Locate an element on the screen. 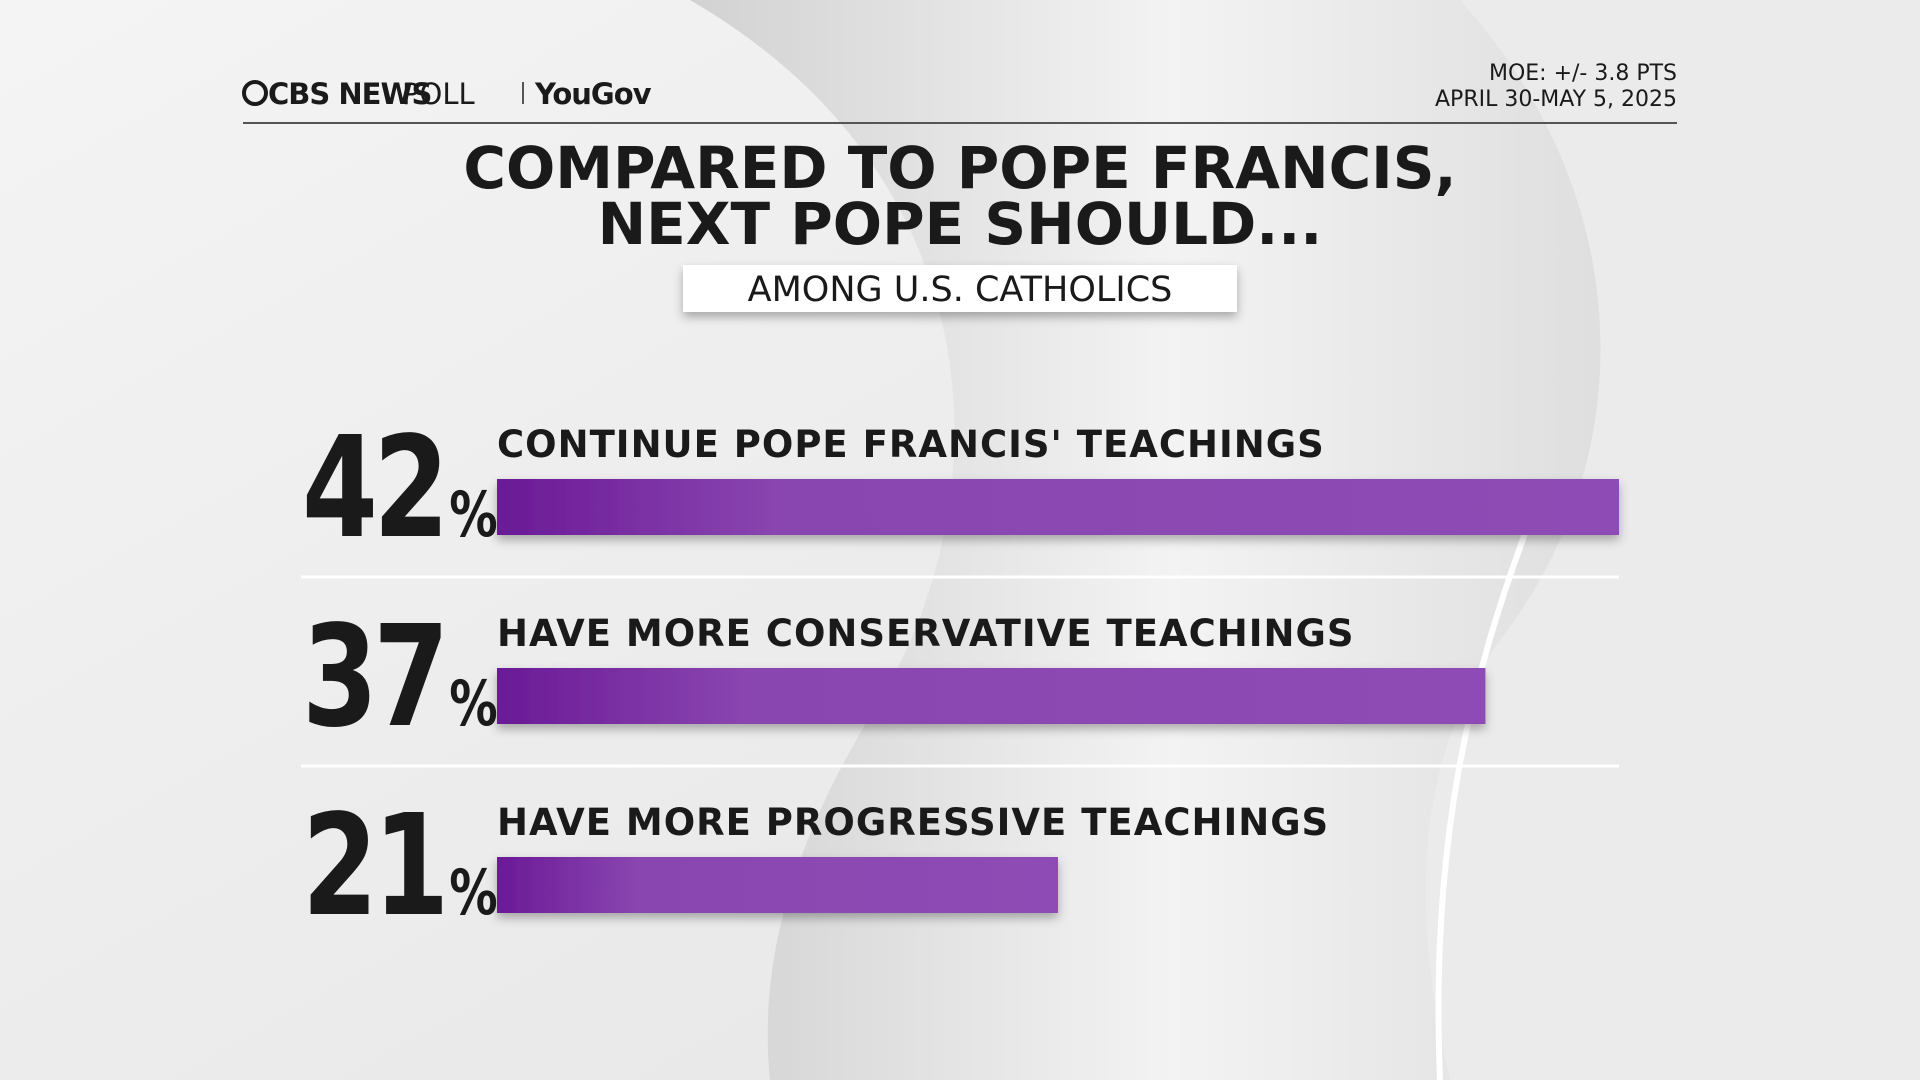 The image size is (1920, 1080). category-label: HAVE MORE PROGRESSIVE TEACHINGS is located at coordinates (913, 822).